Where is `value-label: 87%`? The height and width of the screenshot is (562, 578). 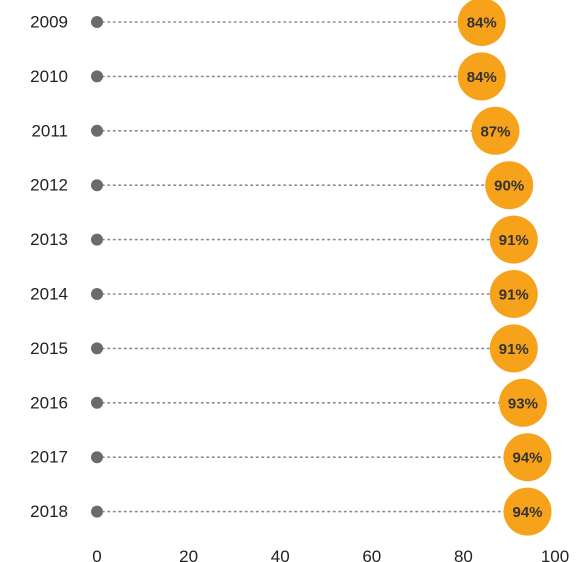
value-label: 87% is located at coordinates (495, 131).